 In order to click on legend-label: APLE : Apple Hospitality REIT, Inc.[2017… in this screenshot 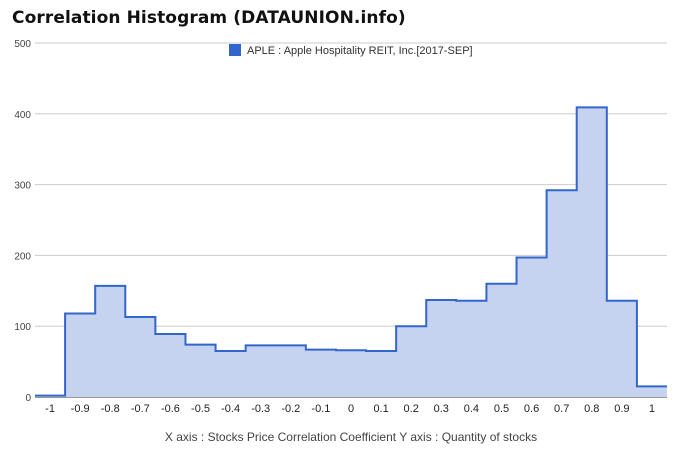, I will do `click(360, 51)`.